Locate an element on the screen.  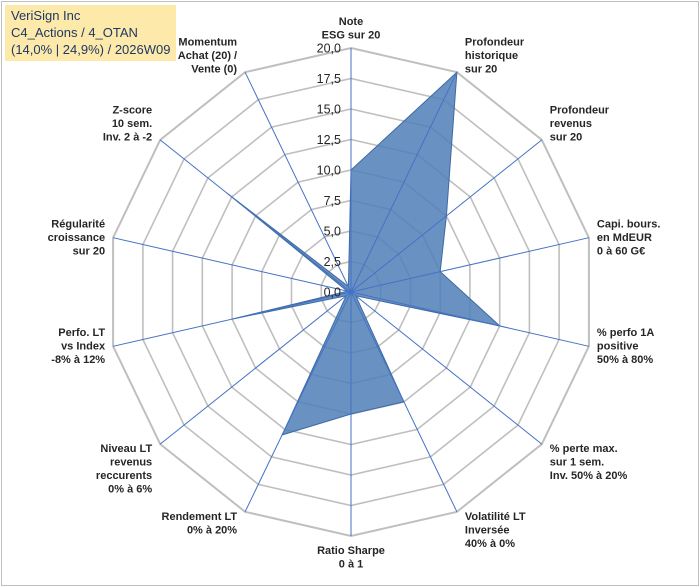
axis-label-line: Inversée is located at coordinates (487, 530).